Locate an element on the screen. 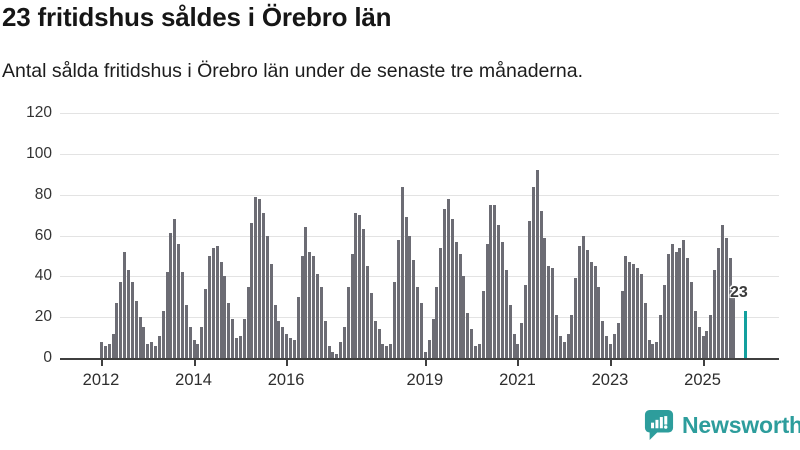 This screenshot has width=800, height=450. newsworthy-logo: Newsworthy is located at coordinates (722, 425).